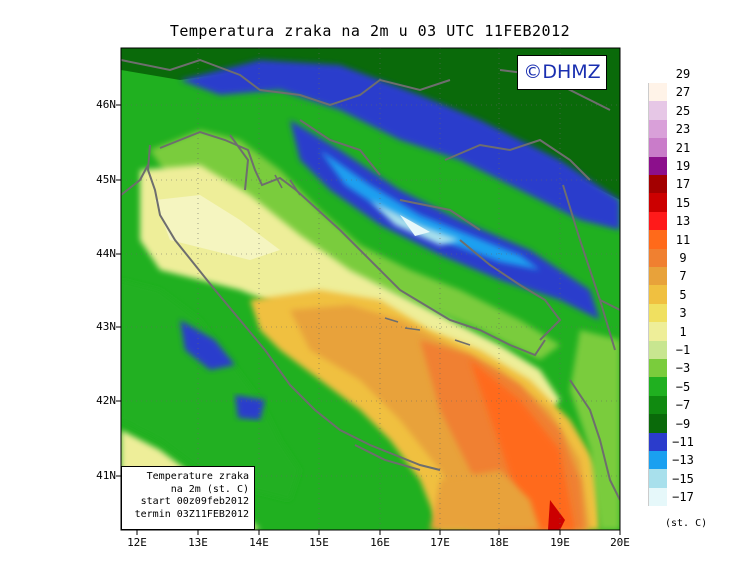 Image resolution: width=740 pixels, height=582 pixels. I want to click on legend-label: −1, so click(683, 350).